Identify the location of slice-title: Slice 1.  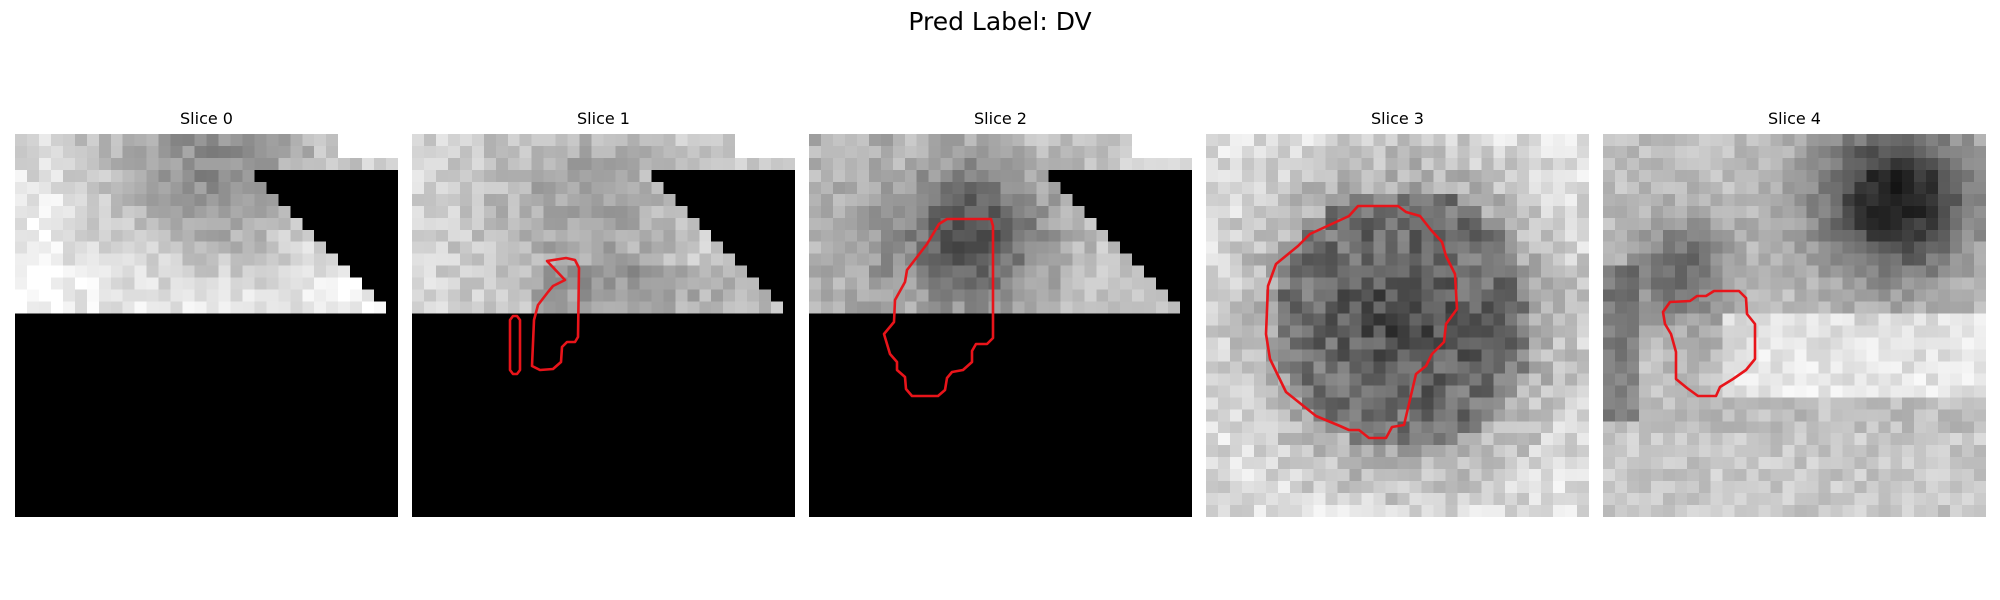
(603, 118).